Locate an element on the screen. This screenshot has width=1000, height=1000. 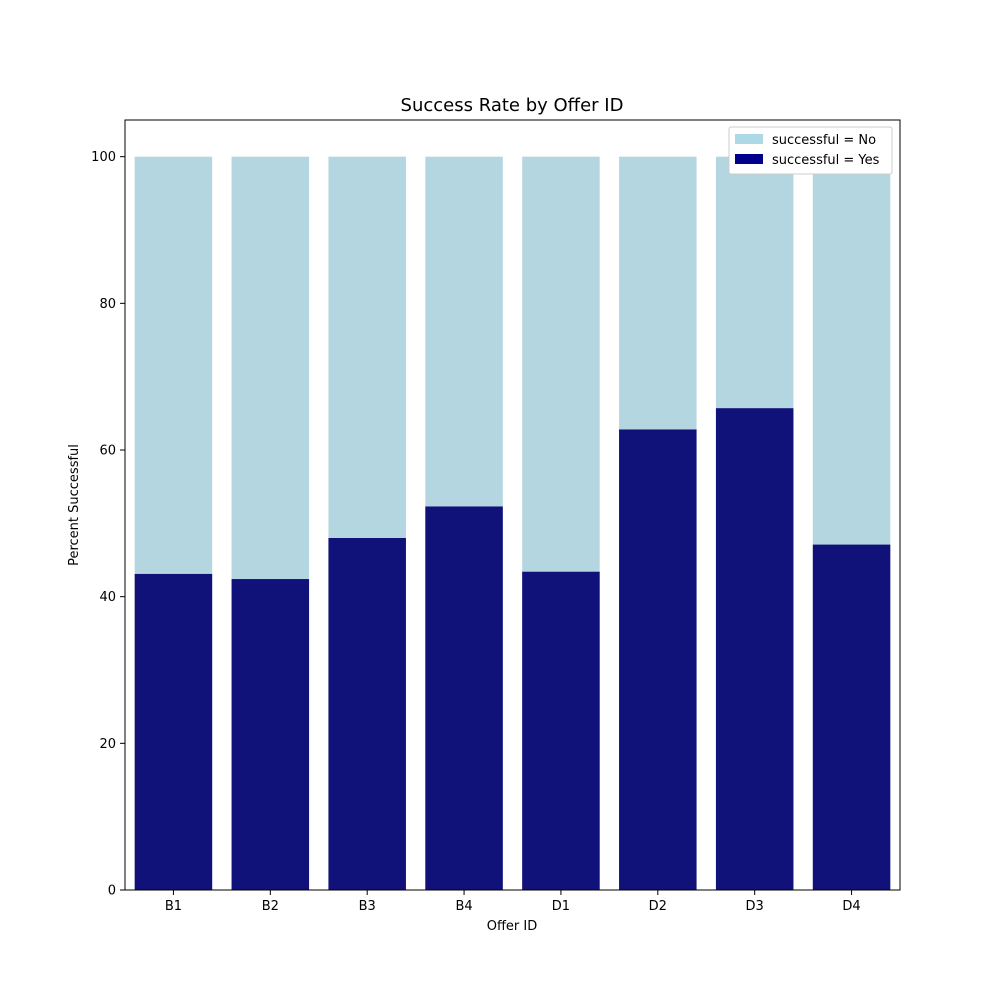
x-tick-label: B3 is located at coordinates (367, 906).